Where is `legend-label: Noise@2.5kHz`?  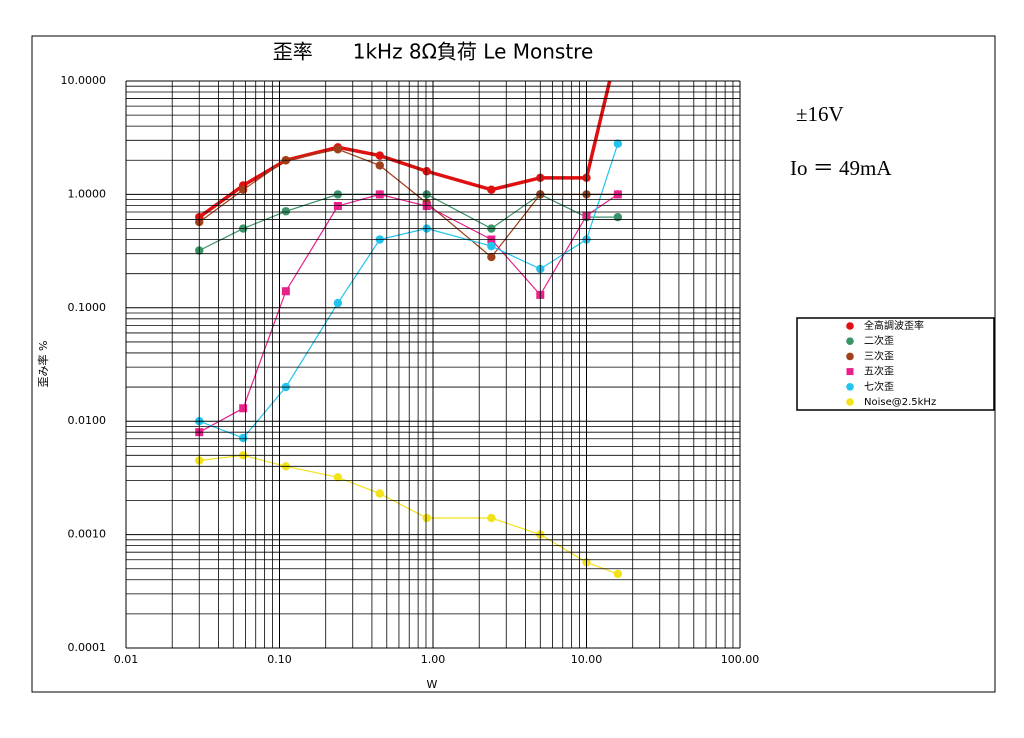 legend-label: Noise@2.5kHz is located at coordinates (900, 402).